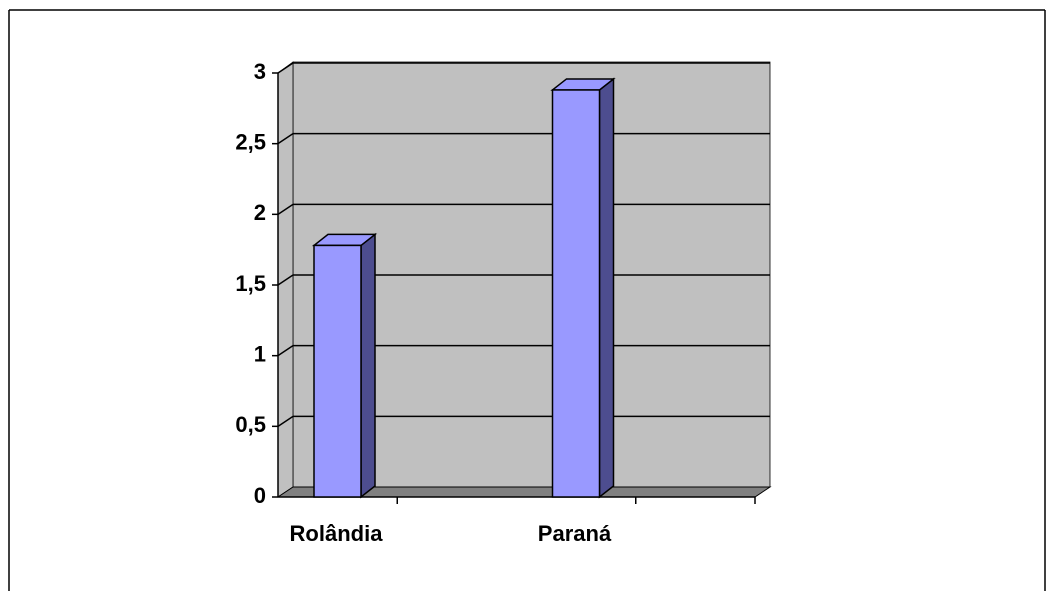 The width and height of the screenshot is (1054, 596). What do you see at coordinates (575, 533) in the screenshot?
I see `x-tick-label: Paraná` at bounding box center [575, 533].